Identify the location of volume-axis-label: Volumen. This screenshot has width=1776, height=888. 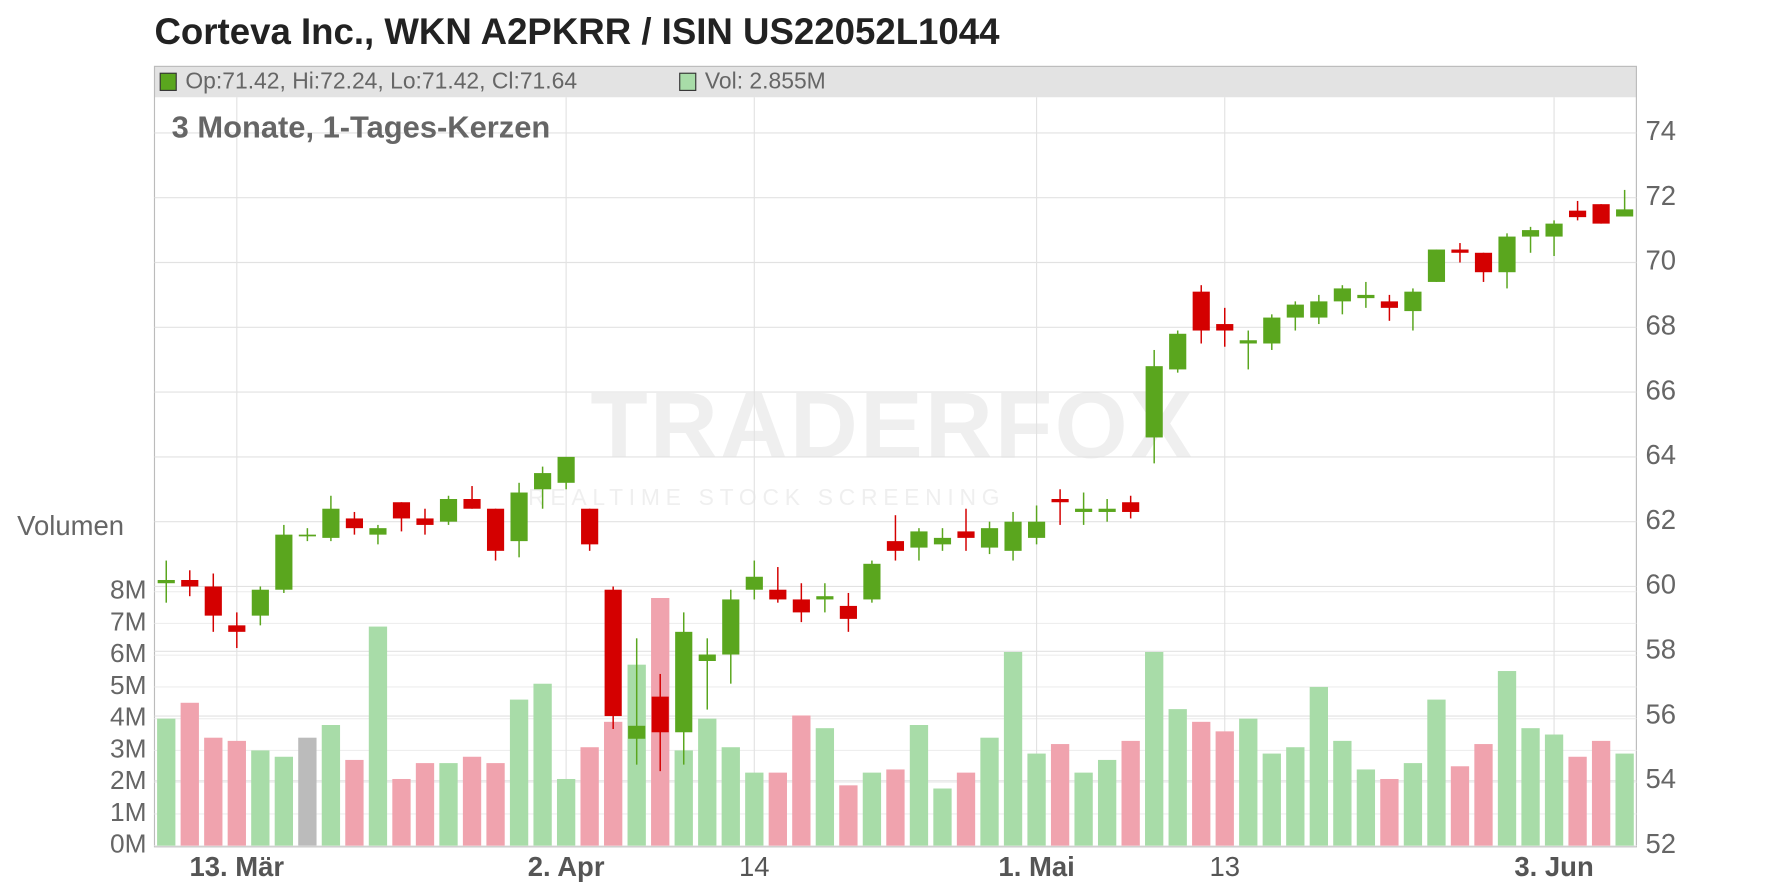
(70, 525).